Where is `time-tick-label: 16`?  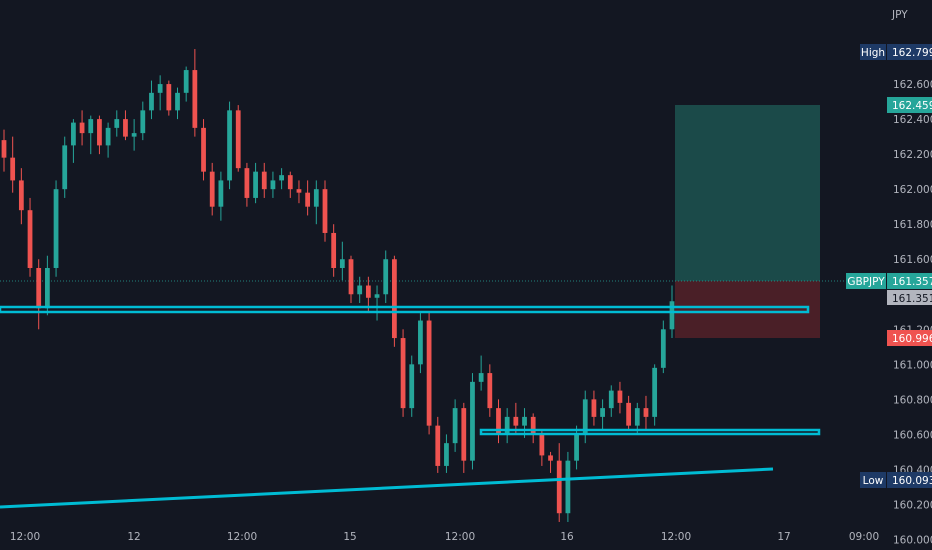 time-tick-label: 16 is located at coordinates (567, 537).